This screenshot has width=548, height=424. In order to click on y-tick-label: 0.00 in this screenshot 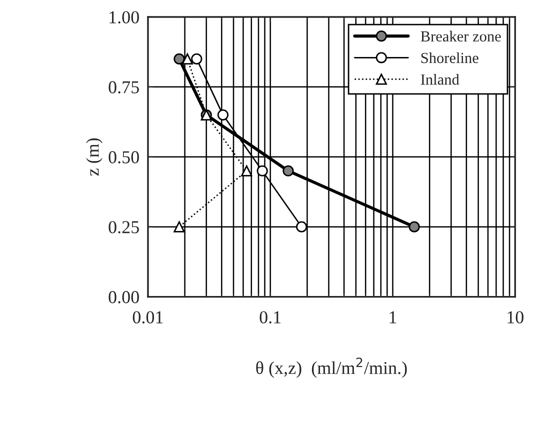, I will do `click(123, 297)`.